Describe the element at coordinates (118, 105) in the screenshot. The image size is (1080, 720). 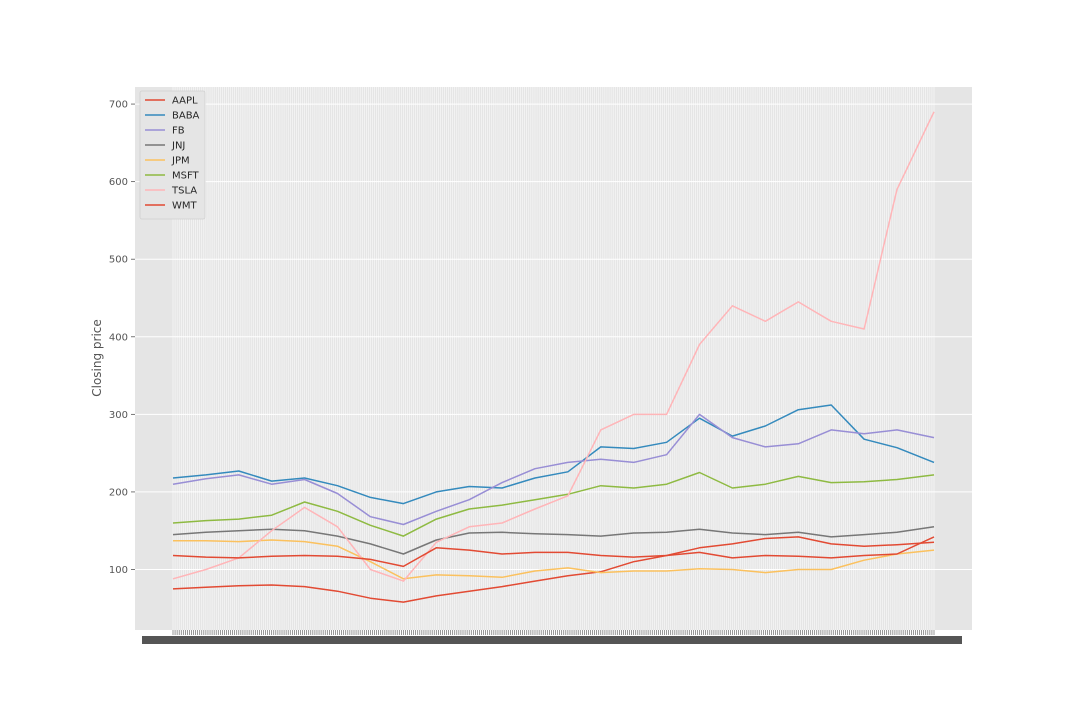
I see `y-tick-label: 700` at that location.